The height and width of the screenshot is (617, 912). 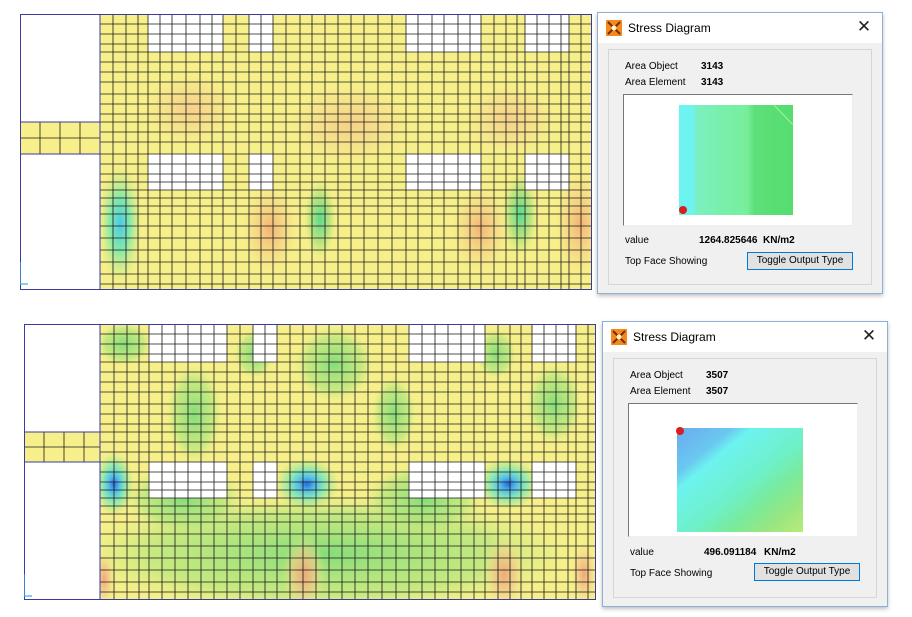 What do you see at coordinates (730, 552) in the screenshot?
I see `stress-value: 496.091184` at bounding box center [730, 552].